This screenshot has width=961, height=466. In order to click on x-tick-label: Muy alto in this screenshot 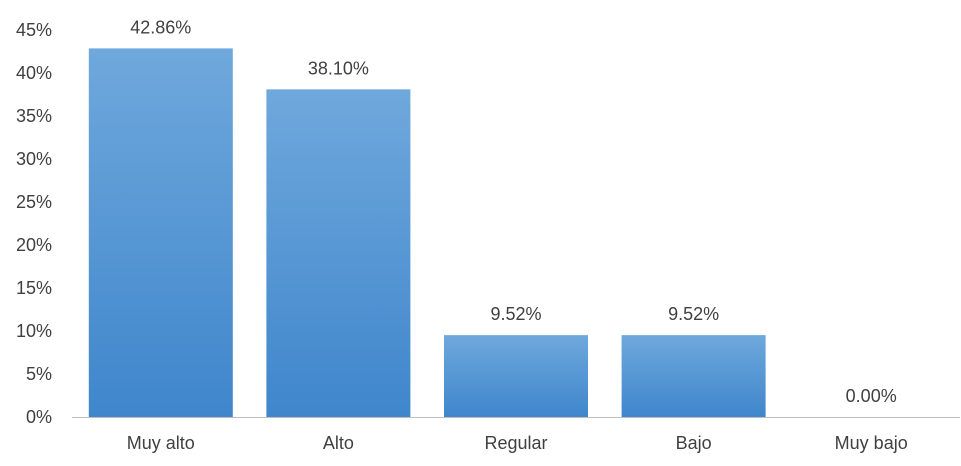, I will do `click(161, 443)`.